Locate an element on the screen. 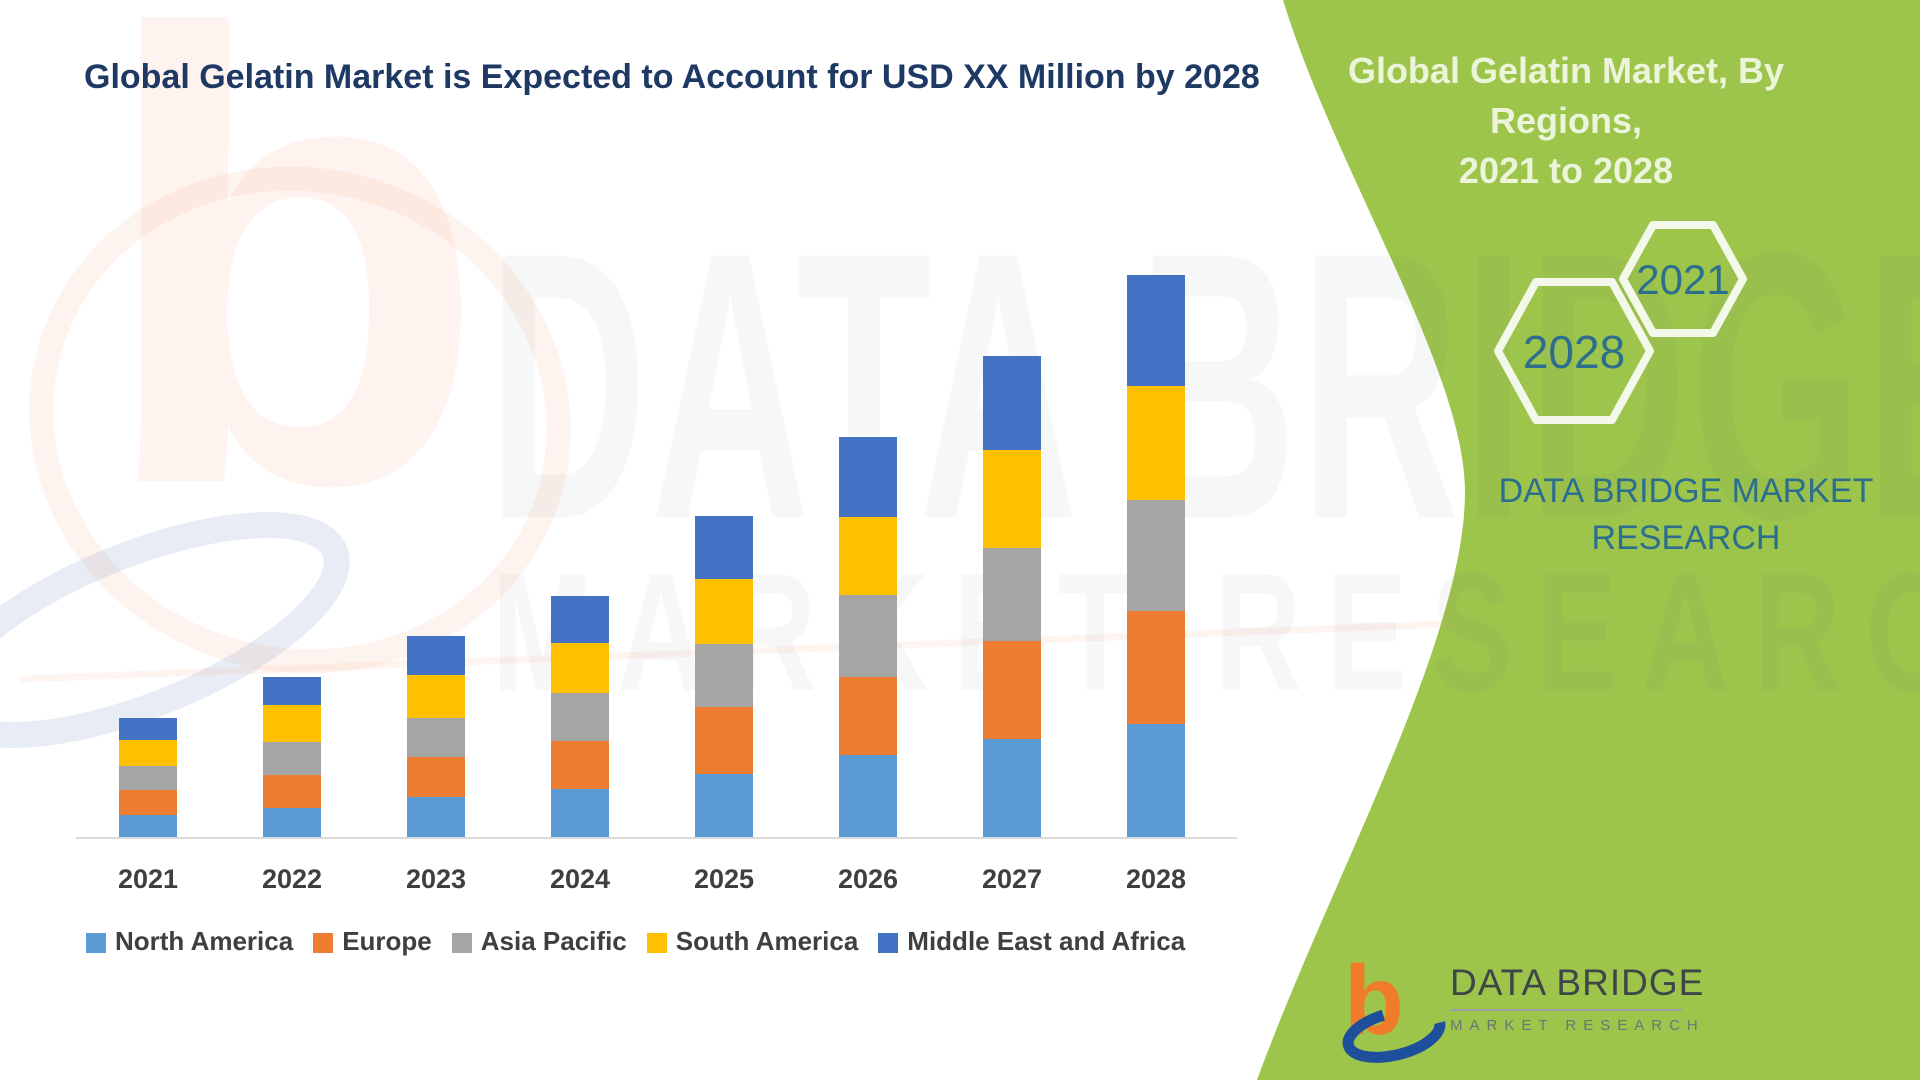 The height and width of the screenshot is (1080, 1920). bar-segment-asia-pacific-2022 is located at coordinates (292, 758).